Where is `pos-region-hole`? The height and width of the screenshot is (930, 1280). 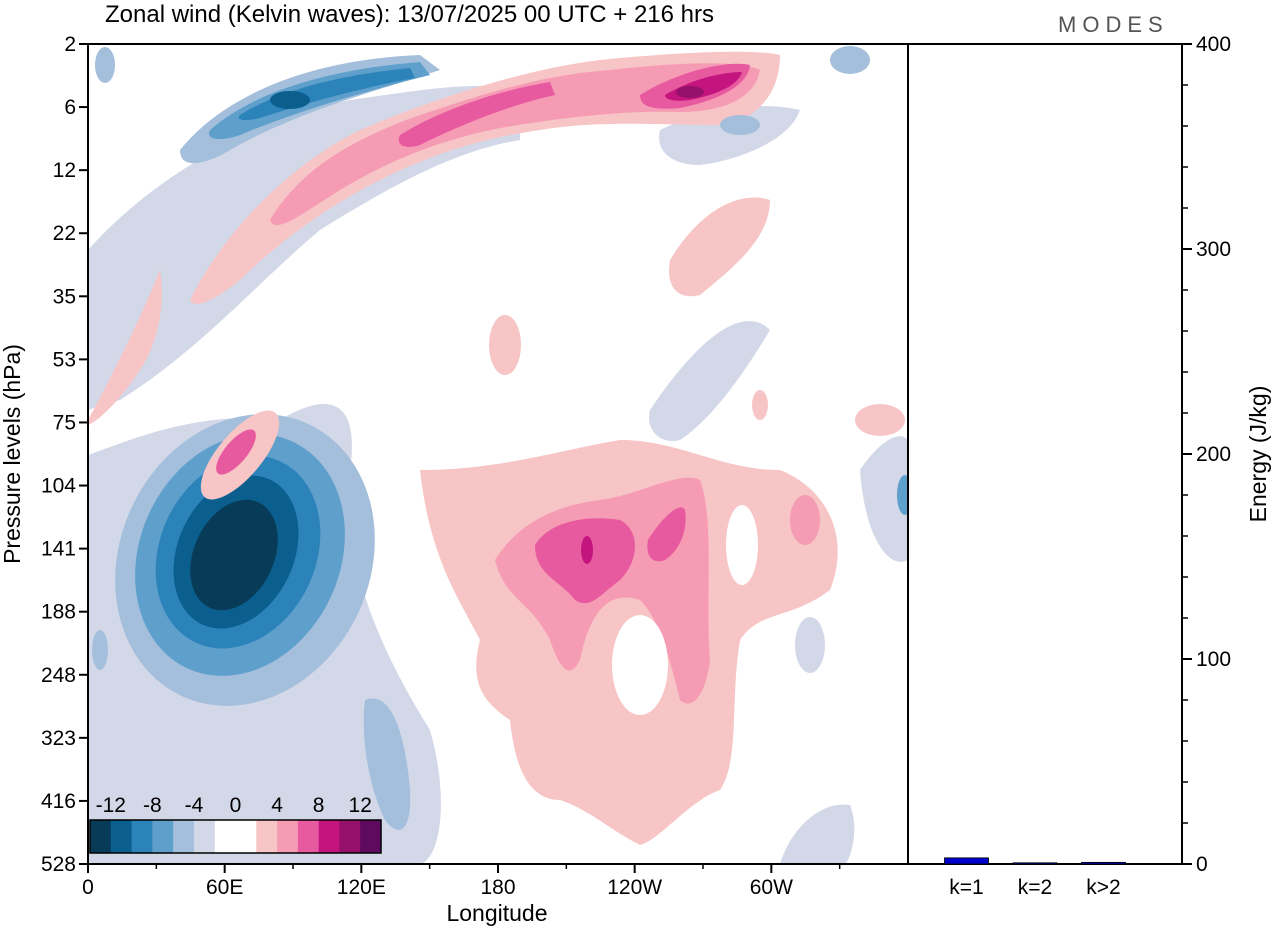 pos-region-hole is located at coordinates (640, 665).